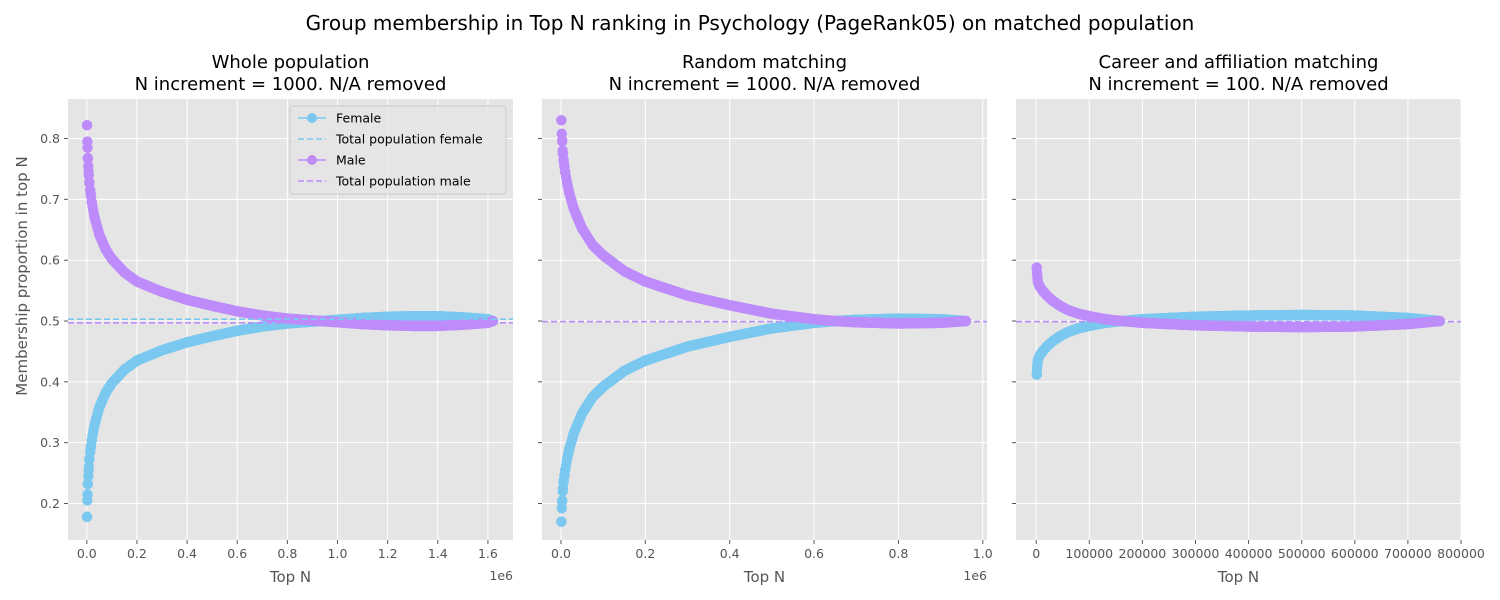  Describe the element at coordinates (764, 62) in the screenshot. I see `panel-title: Random matching` at that location.